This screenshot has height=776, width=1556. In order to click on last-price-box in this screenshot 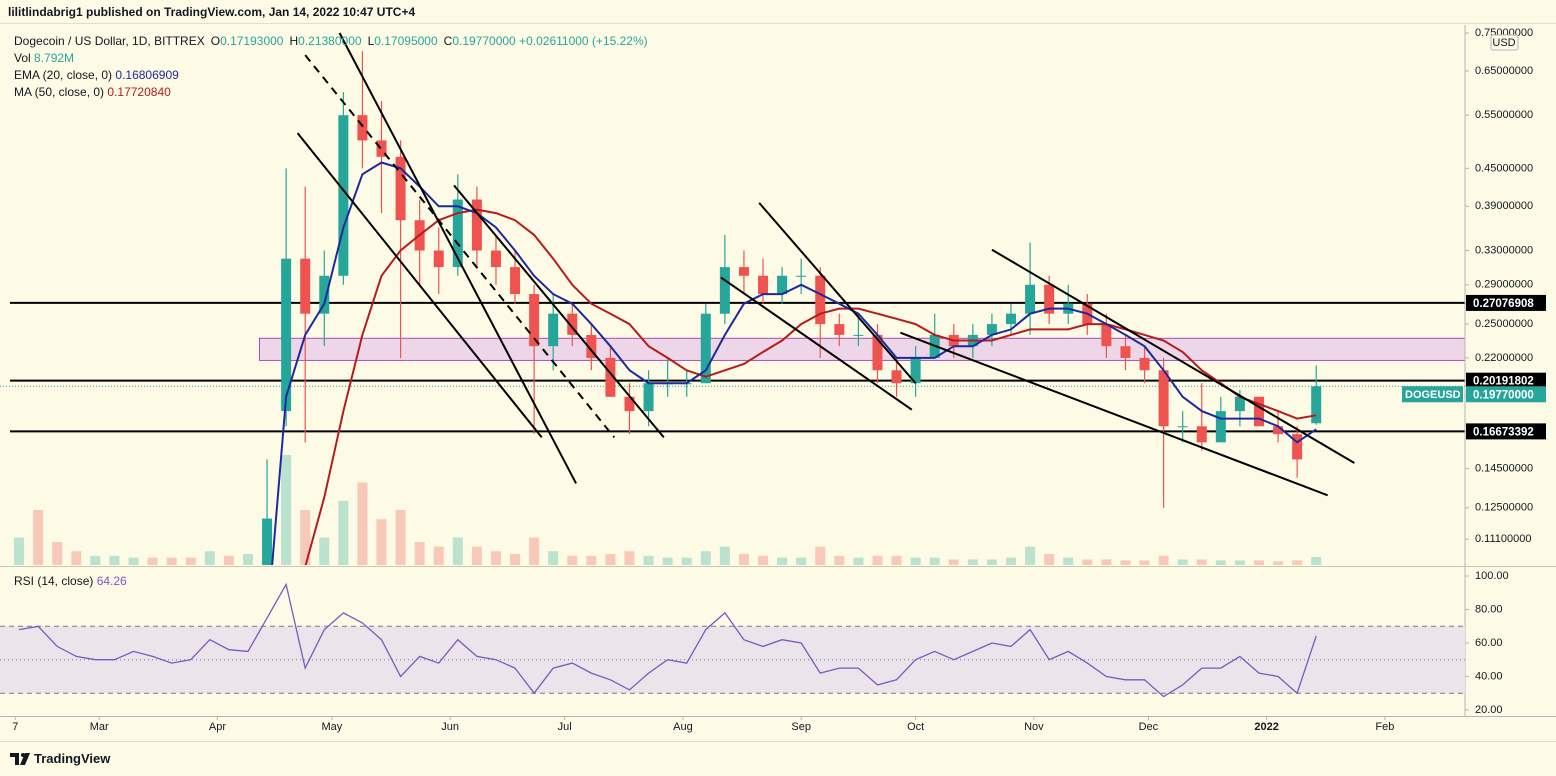, I will do `click(1506, 394)`.